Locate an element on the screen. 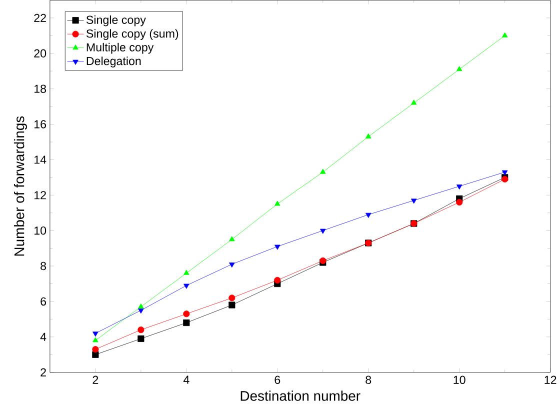 Image resolution: width=560 pixels, height=404 pixels. y-tick-label: 12 is located at coordinates (40, 195).